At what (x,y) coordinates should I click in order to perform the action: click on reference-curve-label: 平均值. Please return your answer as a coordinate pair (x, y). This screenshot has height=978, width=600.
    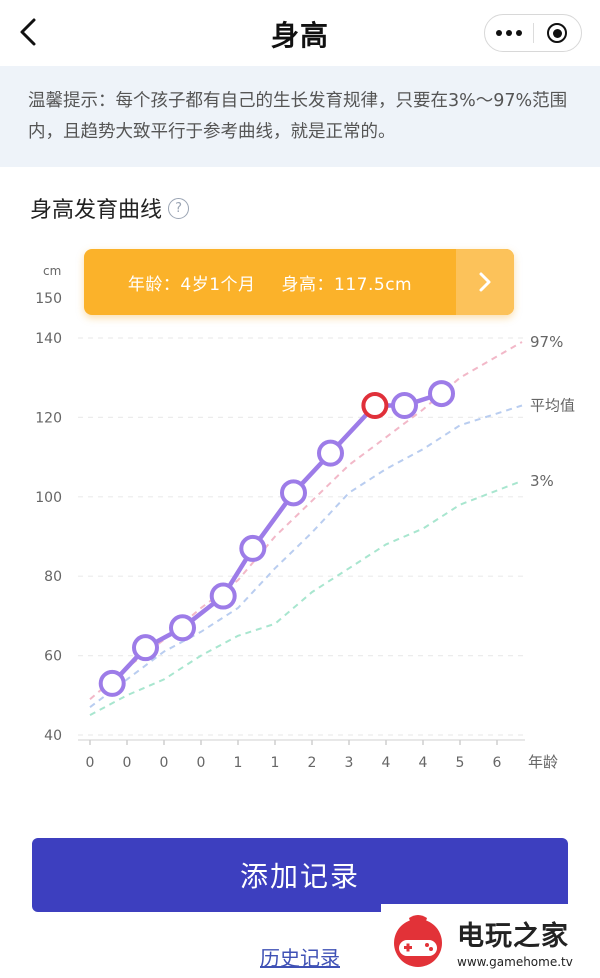
    Looking at the image, I should click on (552, 405).